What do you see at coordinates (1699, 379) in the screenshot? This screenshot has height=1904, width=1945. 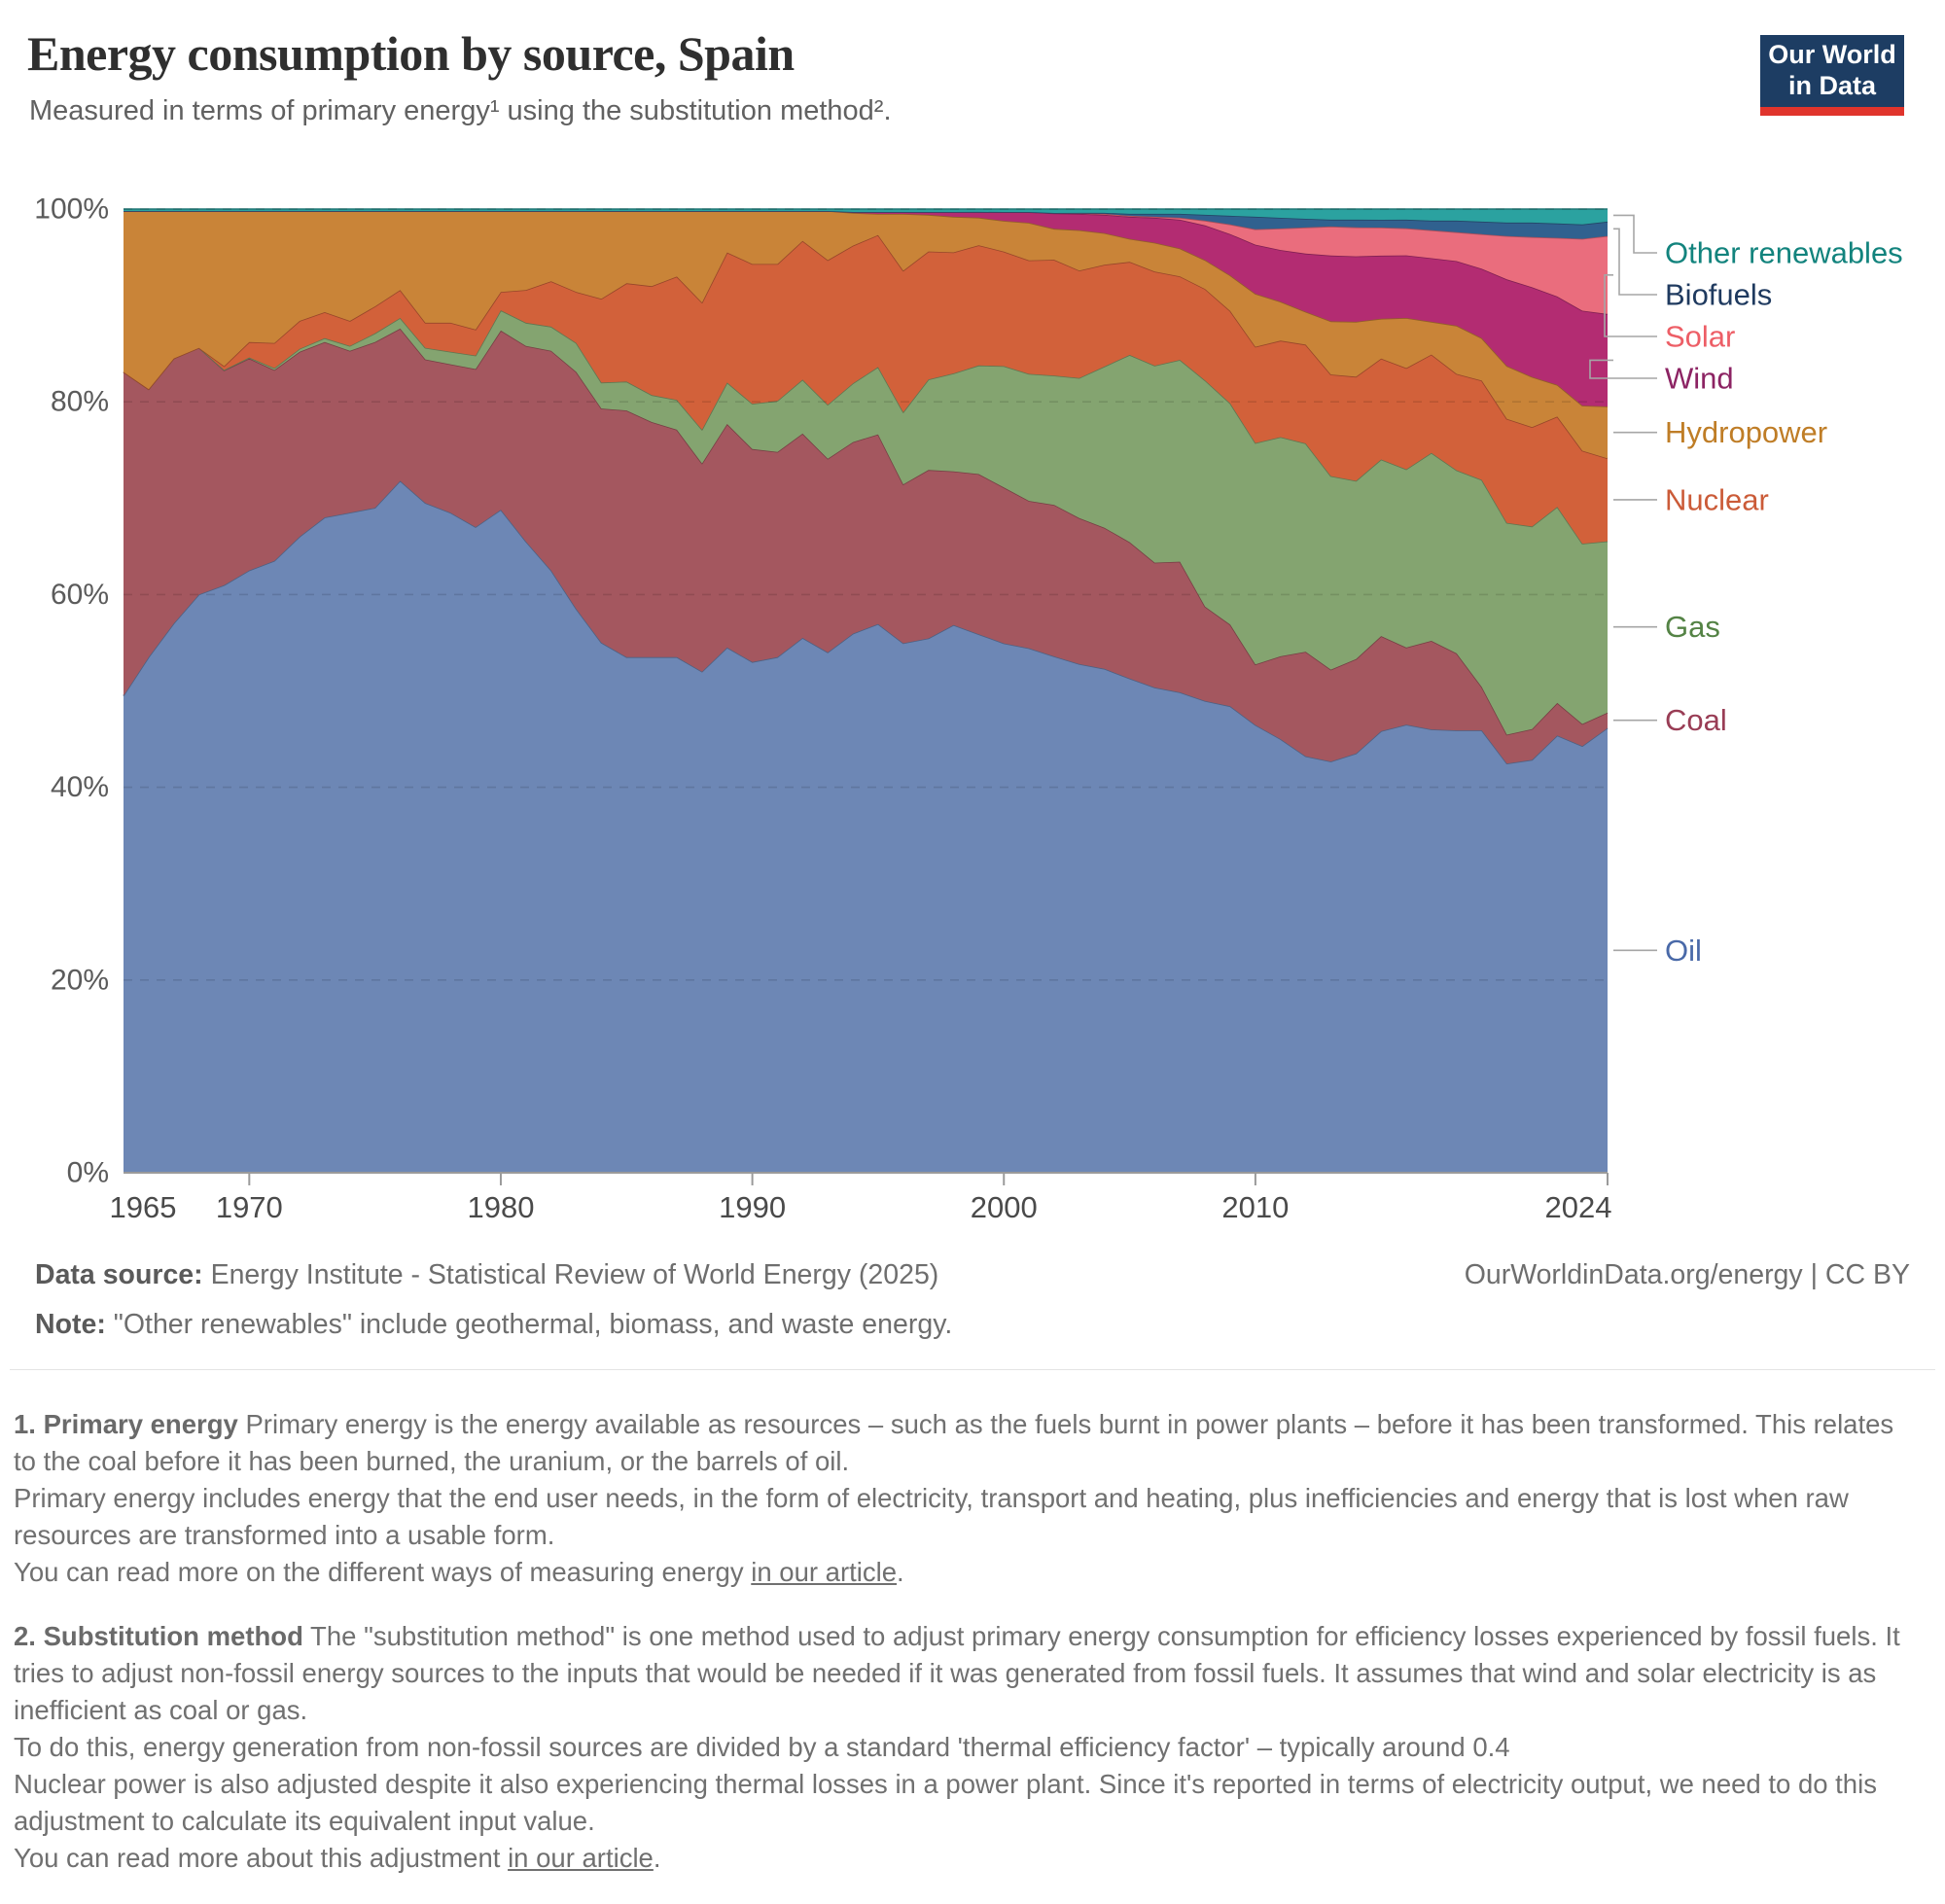 I see `legend-label-wind: Wind` at bounding box center [1699, 379].